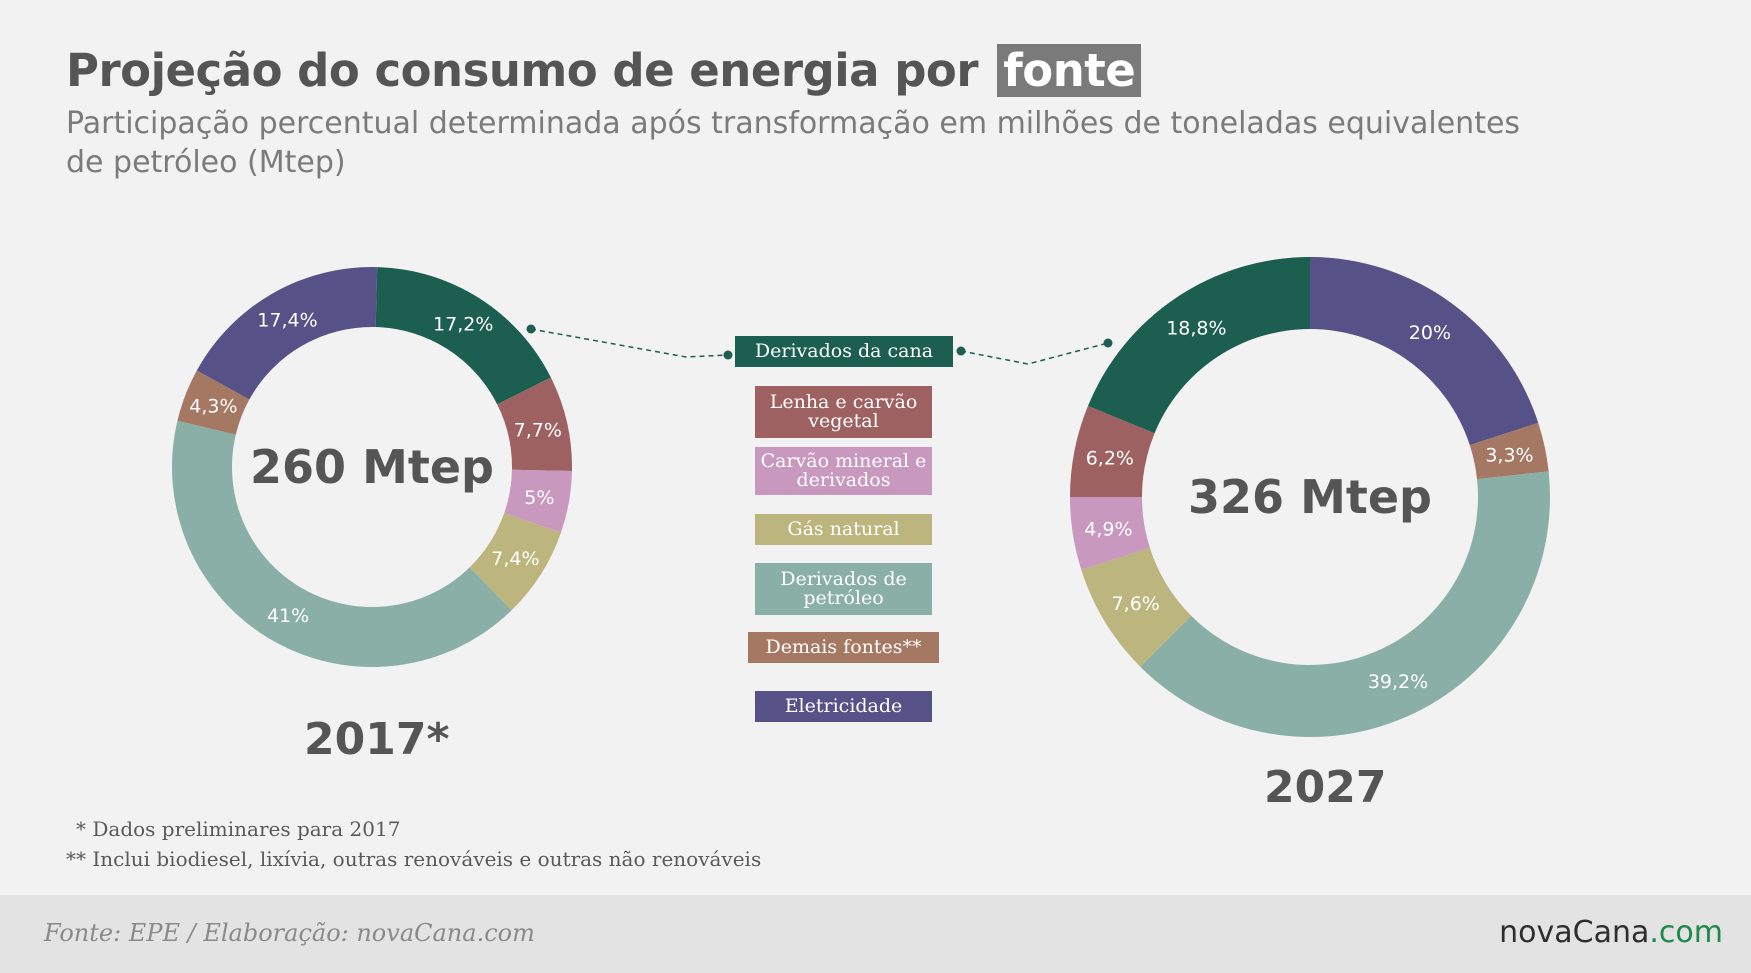  I want to click on slice-2017-demais-fontes, so click(213, 402).